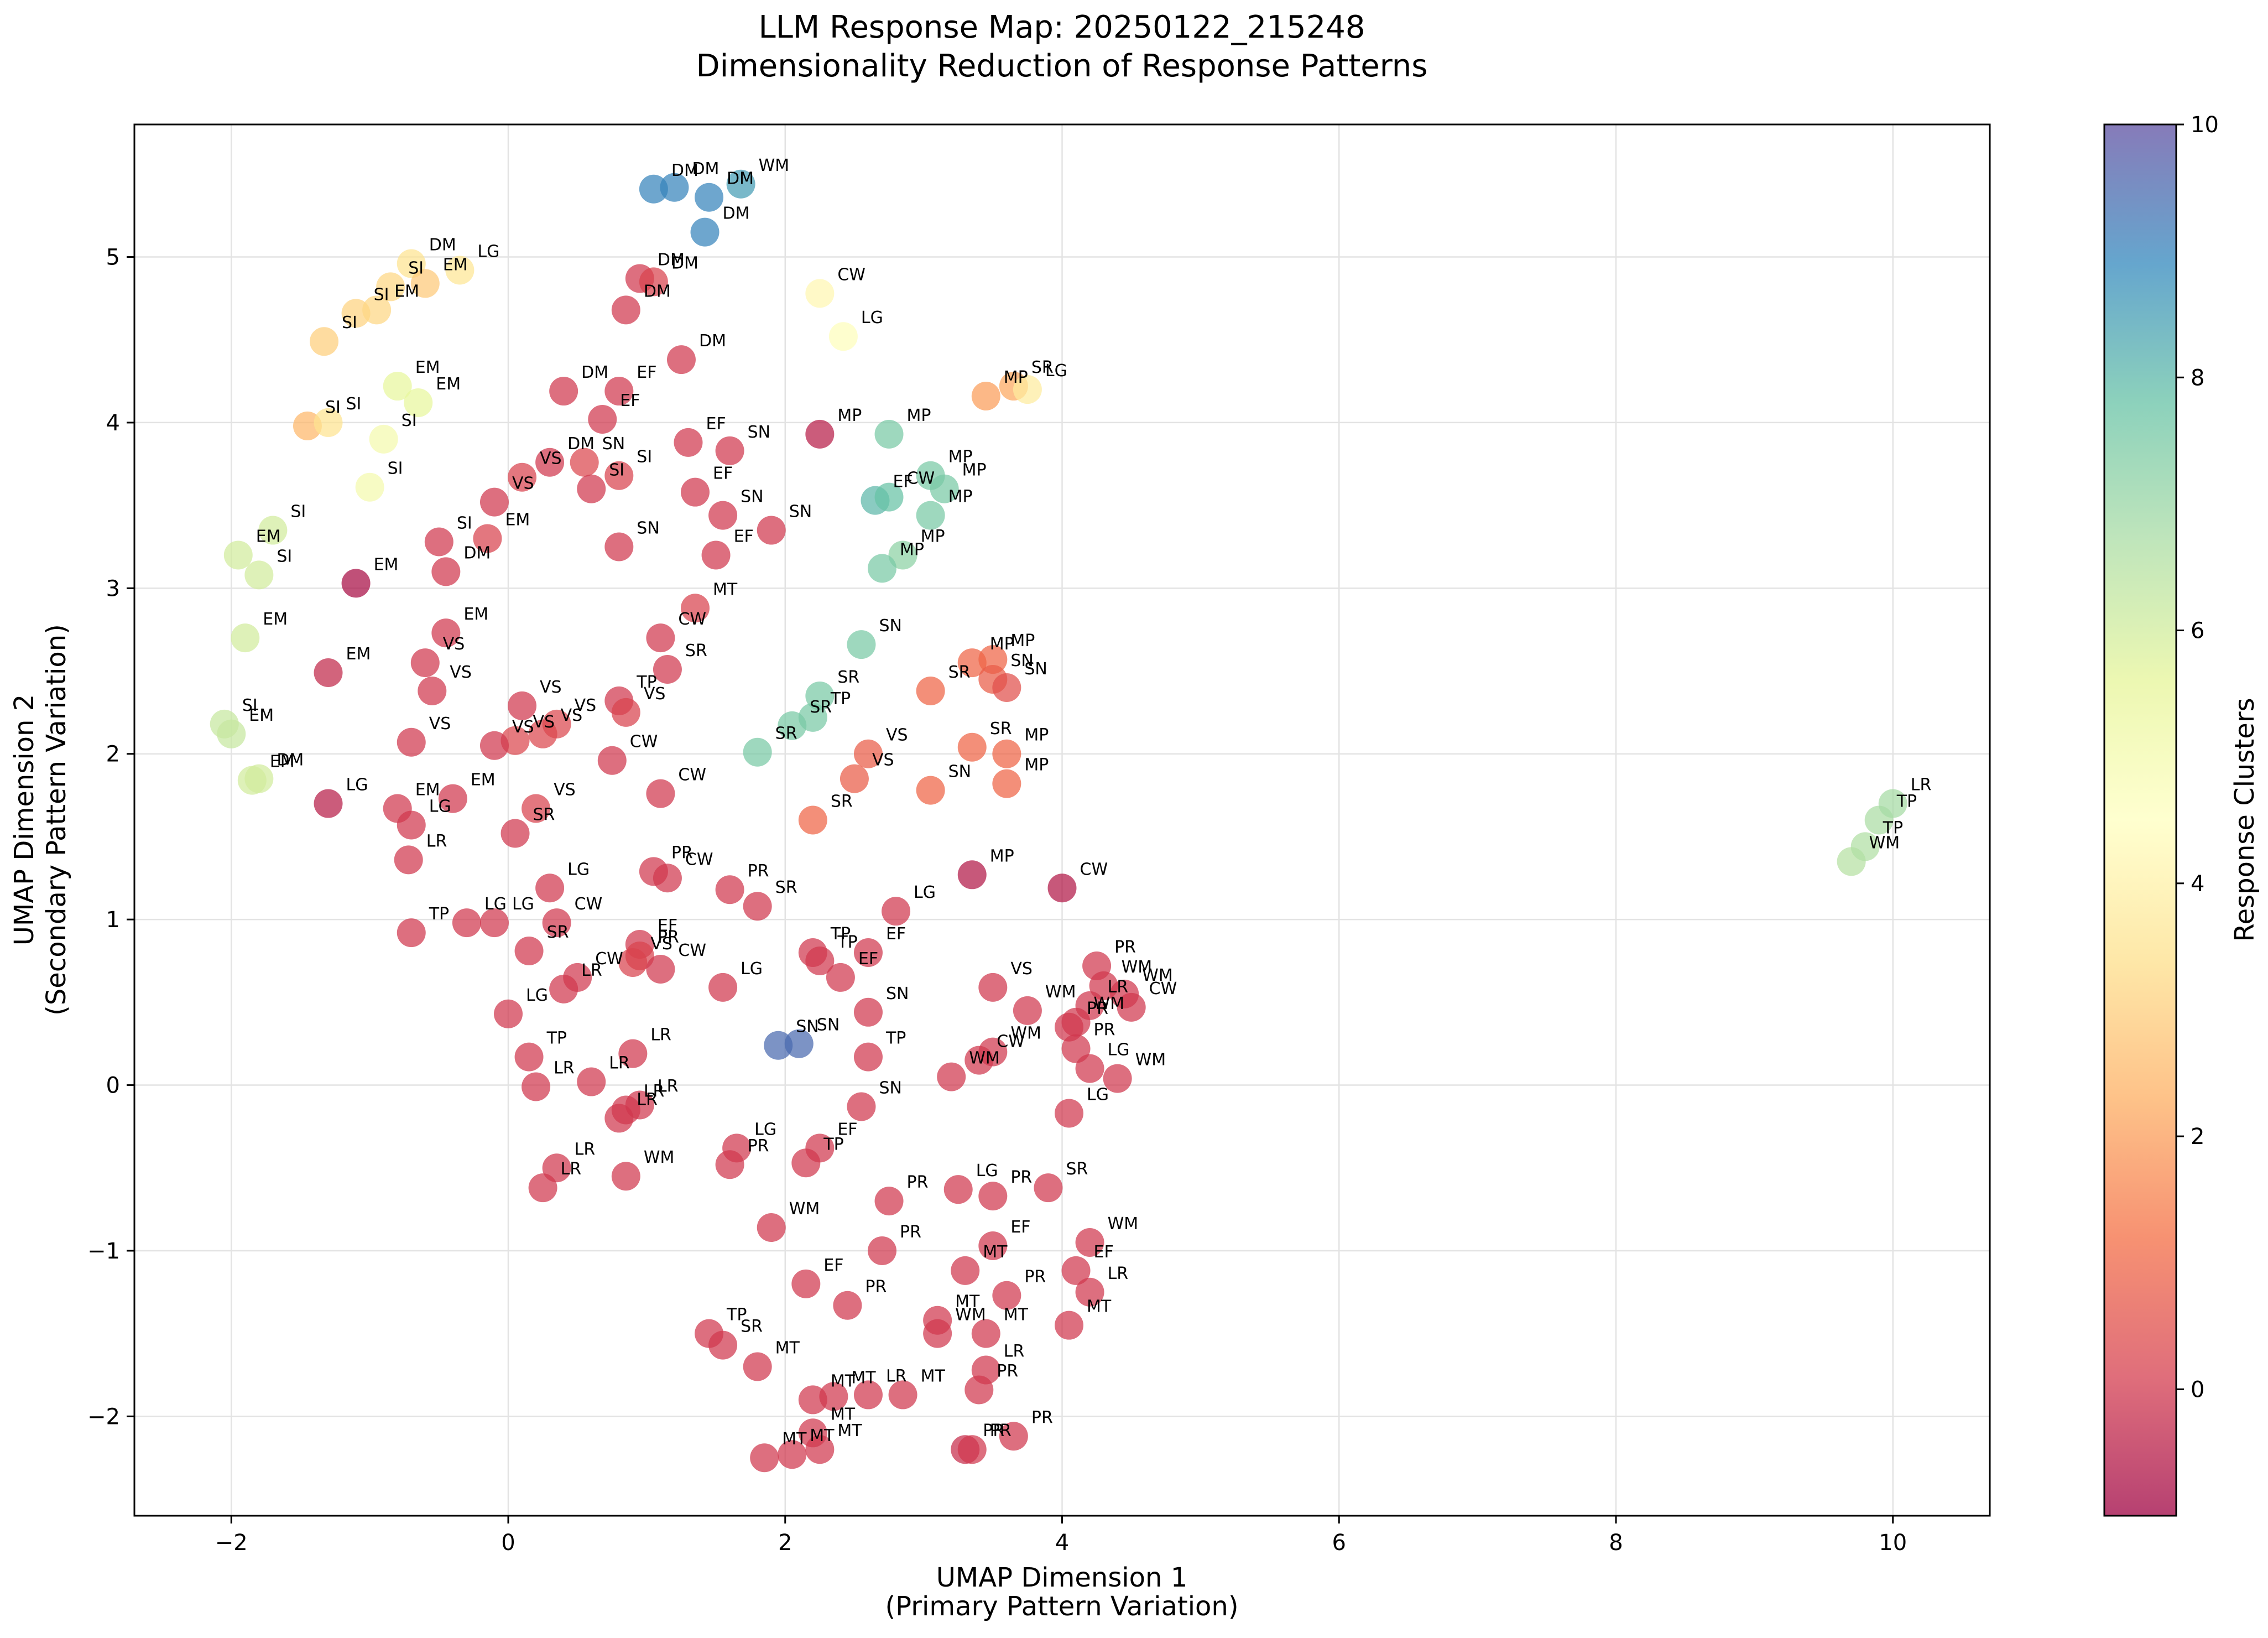 The height and width of the screenshot is (1638, 2268). I want to click on x-tick-label: −2, so click(231, 1543).